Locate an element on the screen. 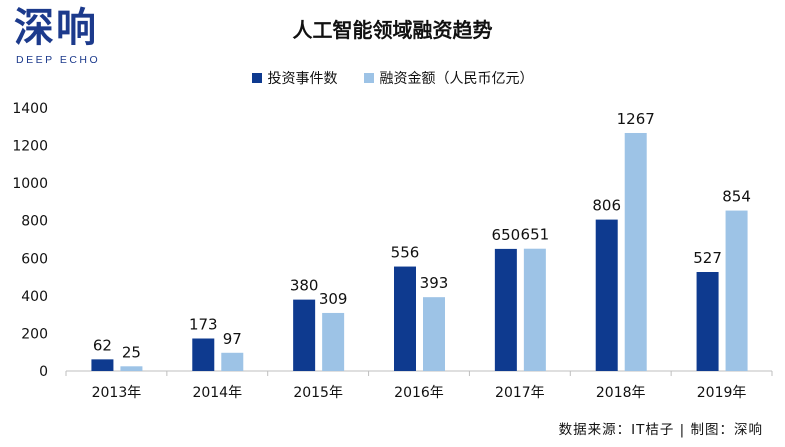 The width and height of the screenshot is (785, 447). x-tick-label: 2018年 is located at coordinates (621, 393).